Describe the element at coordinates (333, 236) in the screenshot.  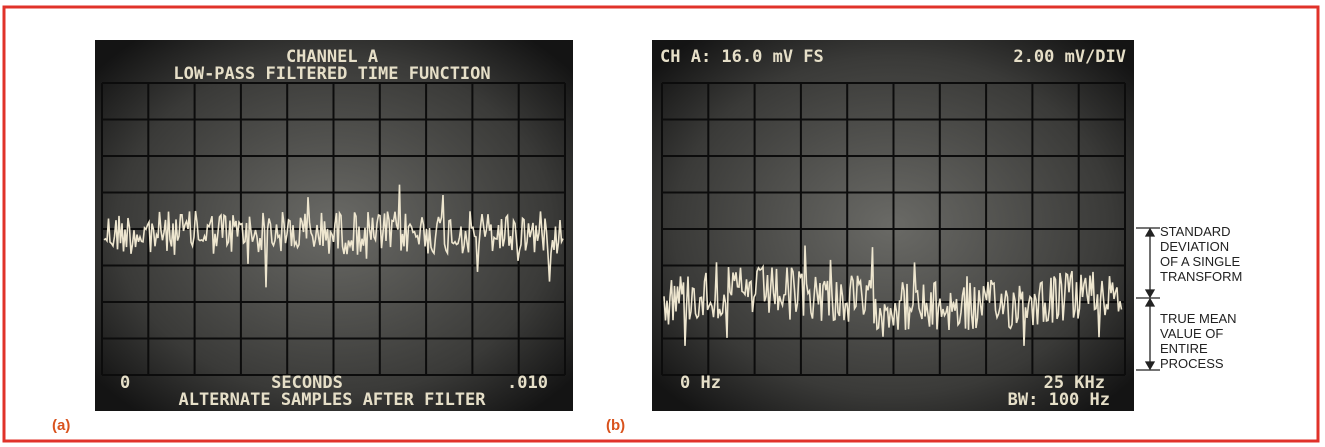
I see `trace-a` at that location.